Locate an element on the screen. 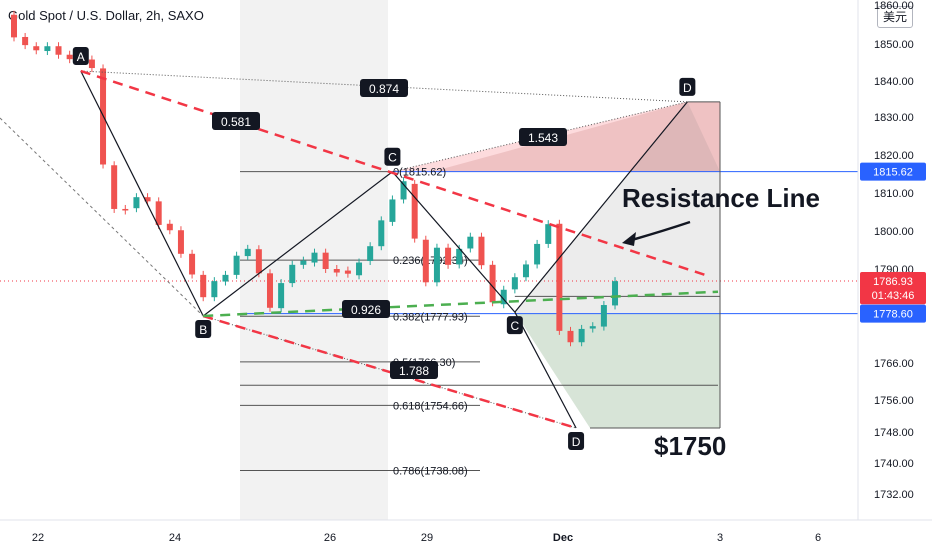 The height and width of the screenshot is (550, 932). ratio-text: 1.788 is located at coordinates (414, 371).